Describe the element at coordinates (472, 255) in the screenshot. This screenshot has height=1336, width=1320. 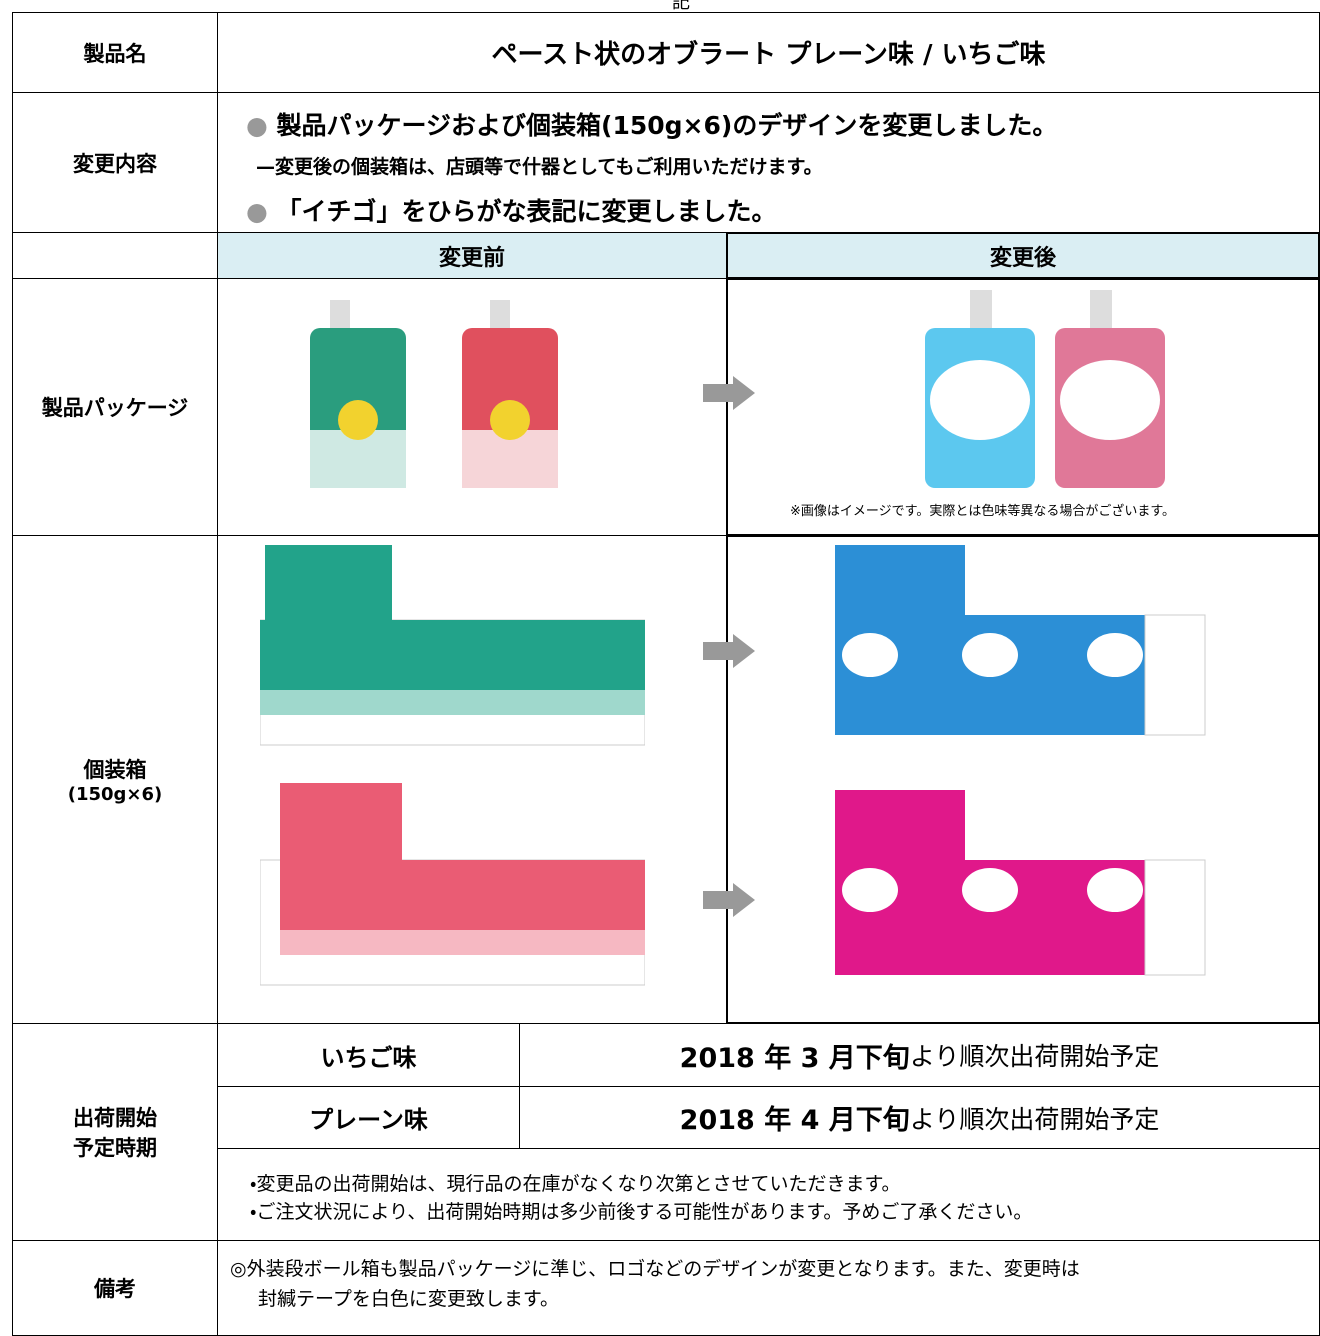
I see `column-header: 変更前` at that location.